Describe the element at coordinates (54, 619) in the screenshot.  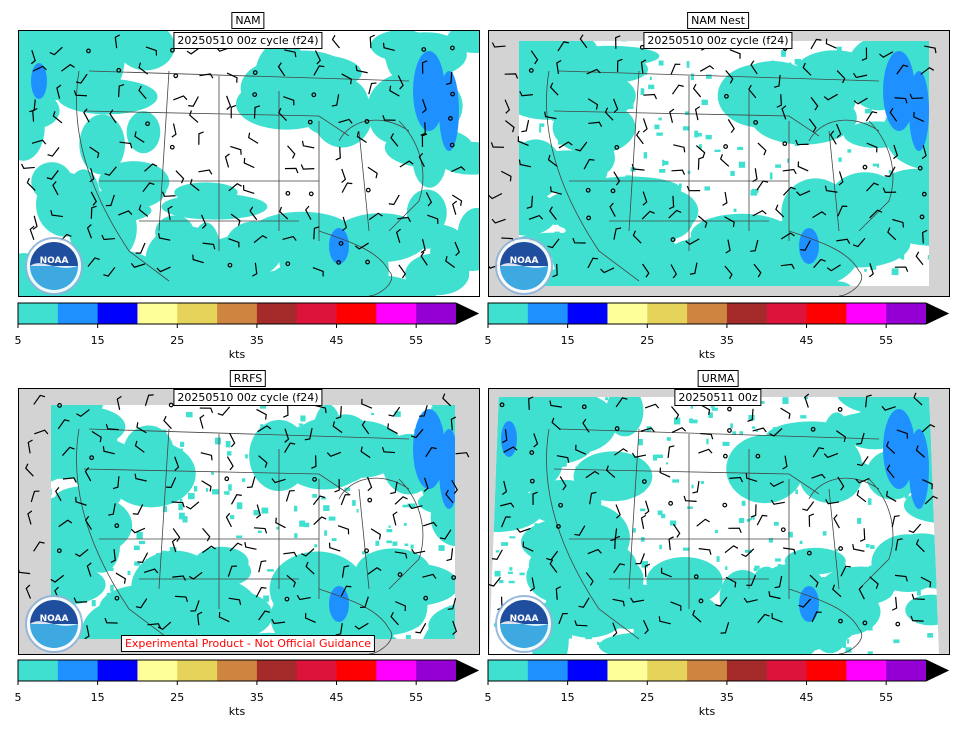
I see `svg-text: NOAA` at that location.